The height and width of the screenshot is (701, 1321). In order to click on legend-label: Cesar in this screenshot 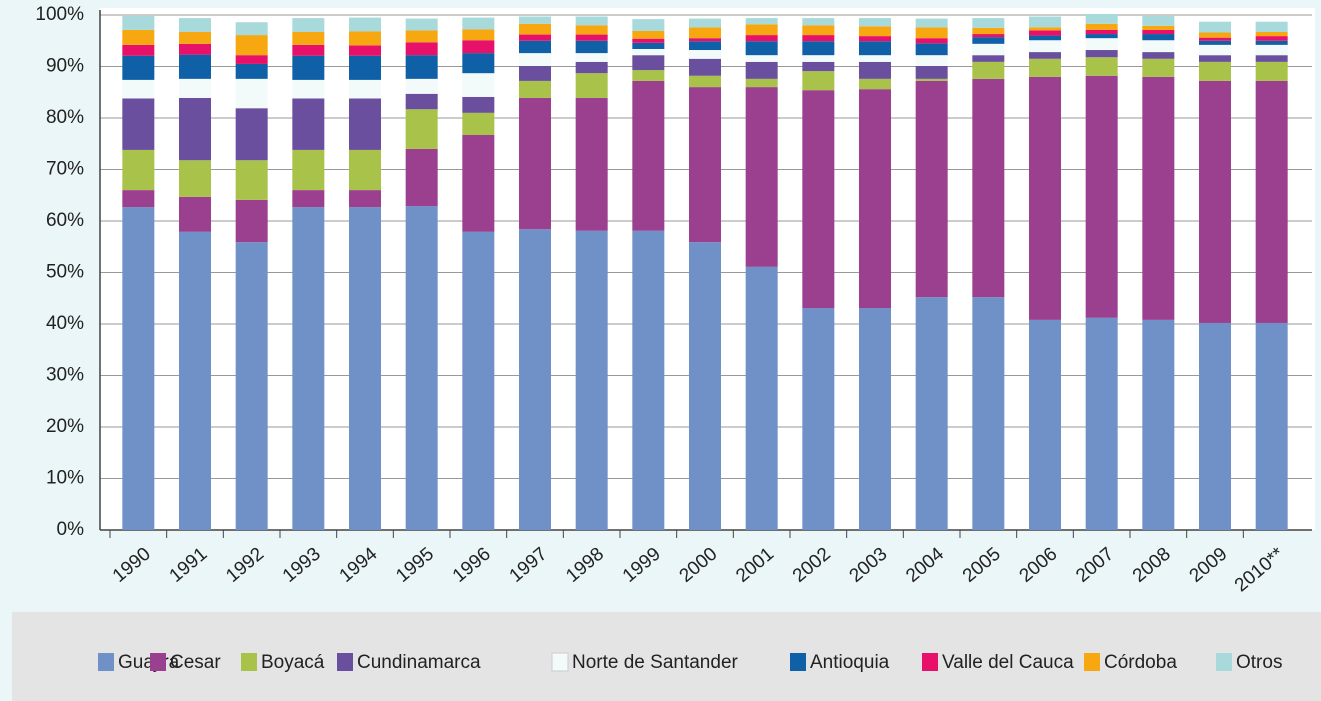, I will do `click(195, 662)`.